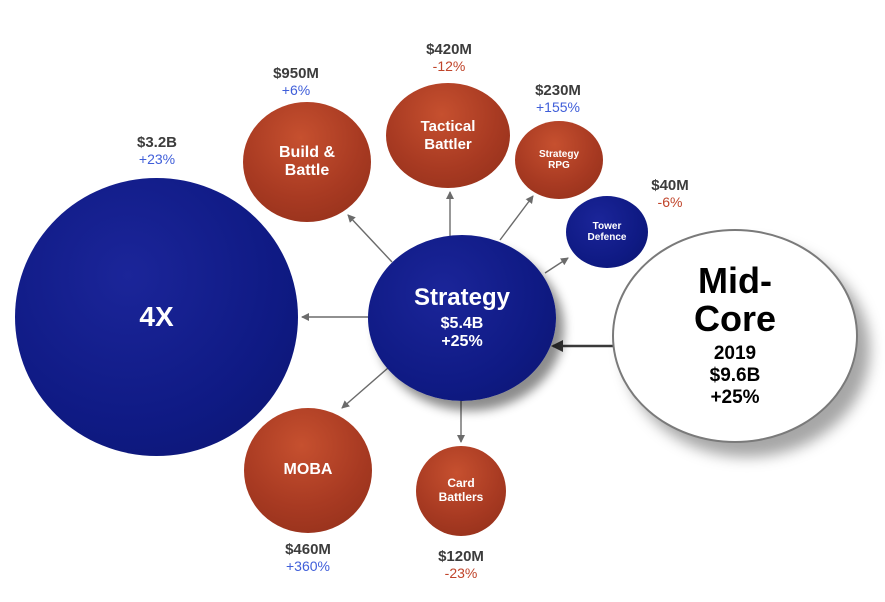 The height and width of the screenshot is (602, 885). What do you see at coordinates (461, 556) in the screenshot?
I see `value-card: $120M` at bounding box center [461, 556].